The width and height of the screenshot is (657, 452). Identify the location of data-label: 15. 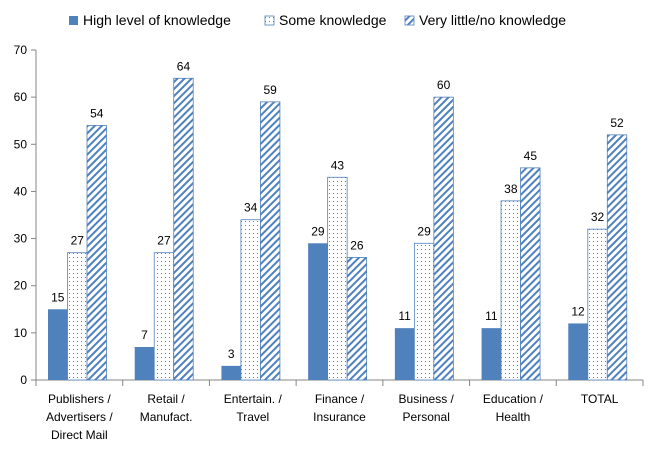
(58, 297).